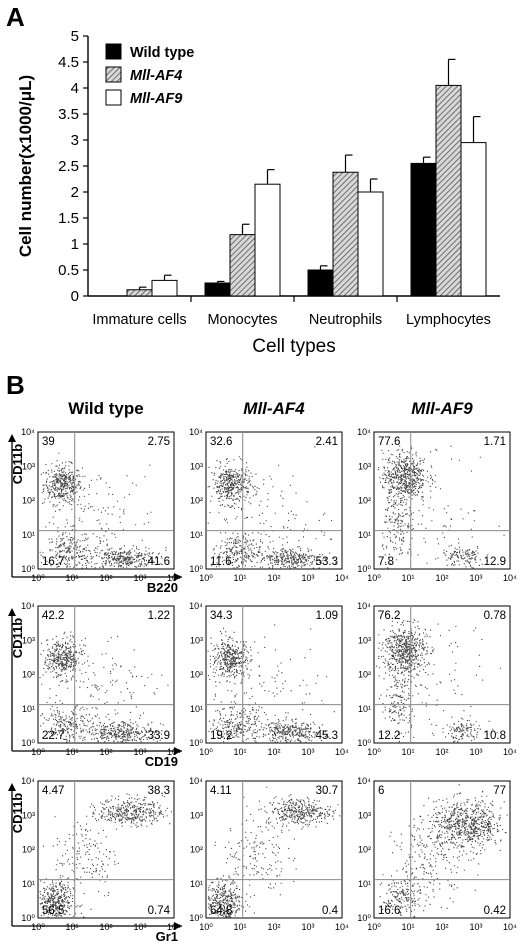 The width and height of the screenshot is (520, 952). I want to click on column-header: Mll-AF9, so click(442, 408).